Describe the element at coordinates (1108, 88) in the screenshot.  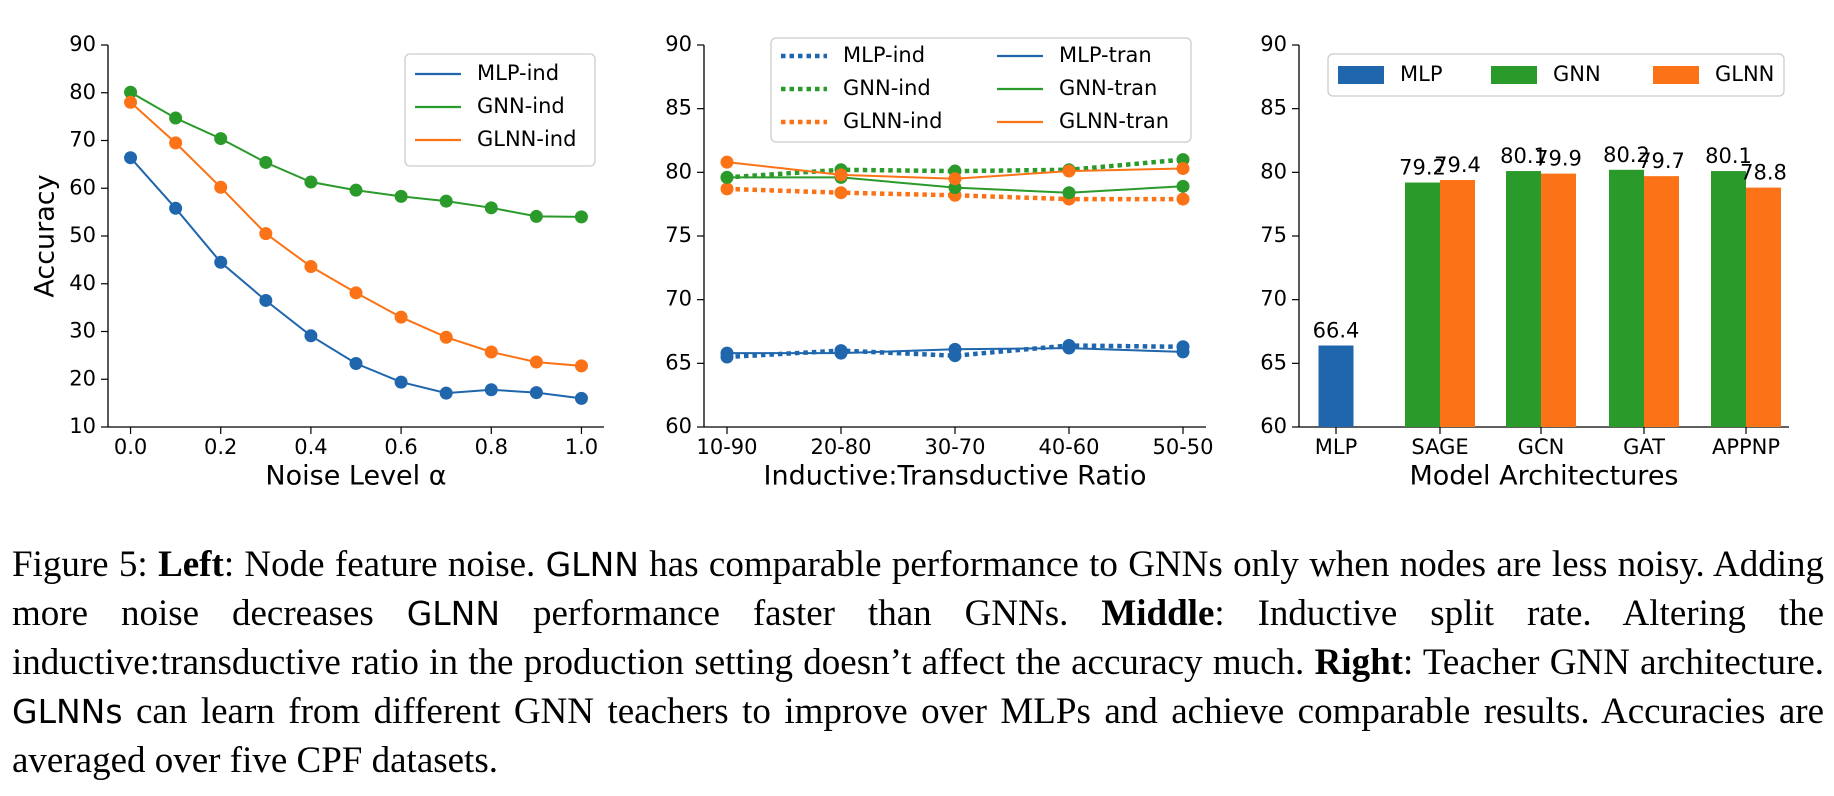
I see `legend-label: GNN-tran` at that location.